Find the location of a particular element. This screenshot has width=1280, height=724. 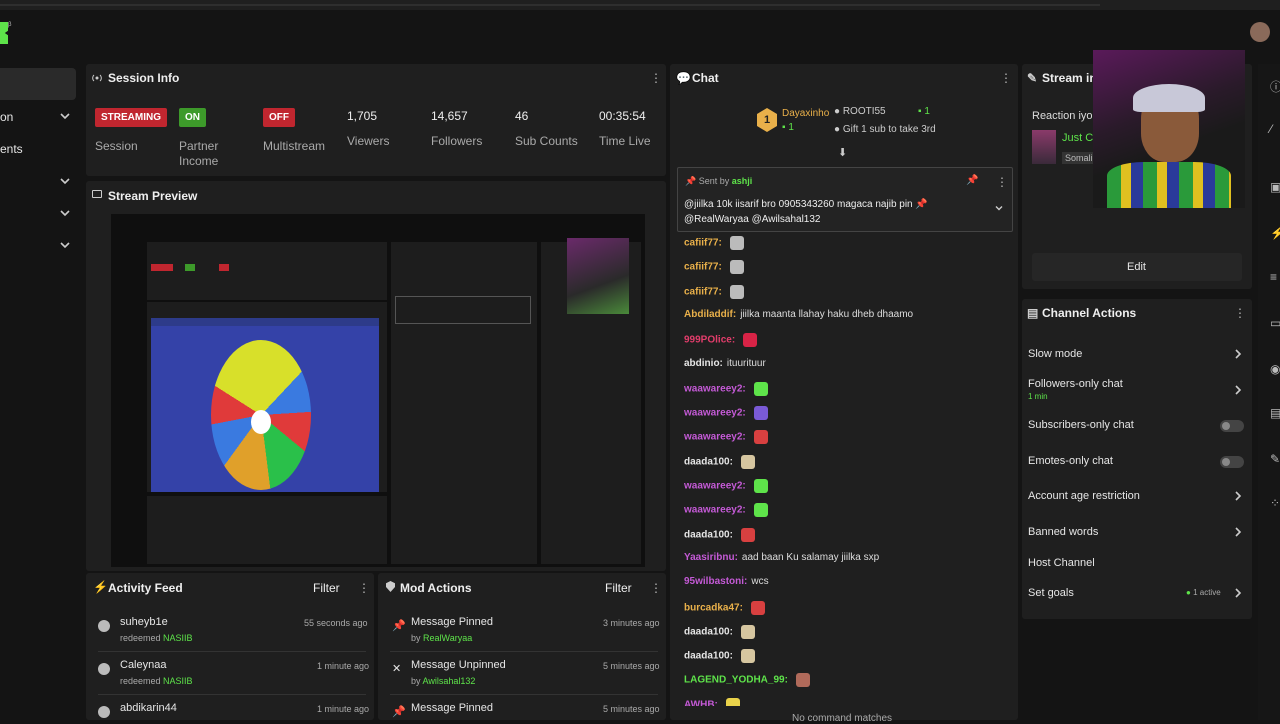

feed-user: abdikarin44 is located at coordinates (148, 708).